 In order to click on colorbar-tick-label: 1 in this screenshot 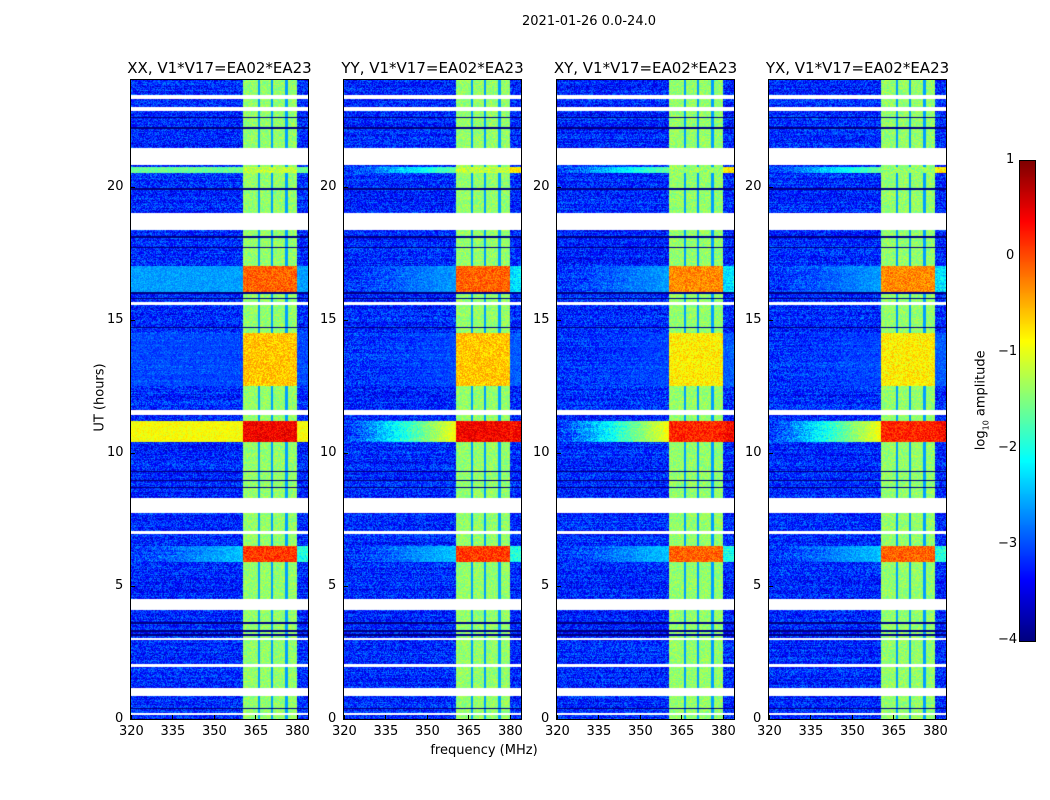, I will do `click(1010, 159)`.